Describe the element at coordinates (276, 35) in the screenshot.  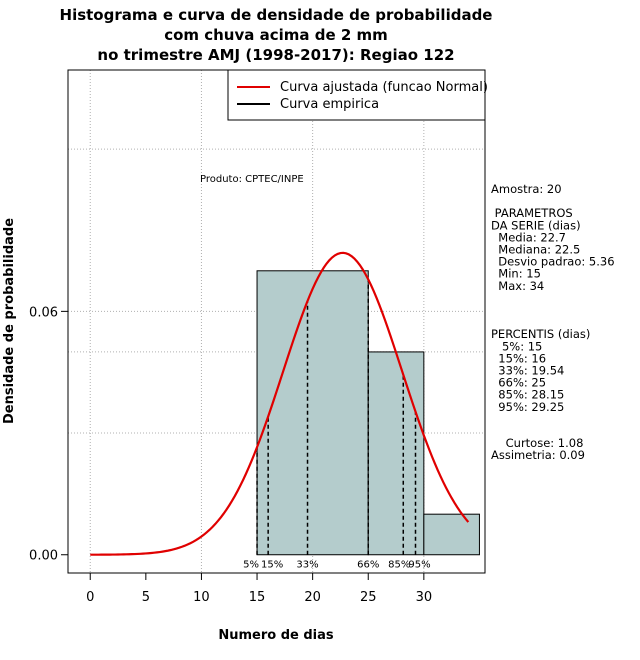
I see `chart-title-line-2: com chuva acima de 2 mm` at that location.